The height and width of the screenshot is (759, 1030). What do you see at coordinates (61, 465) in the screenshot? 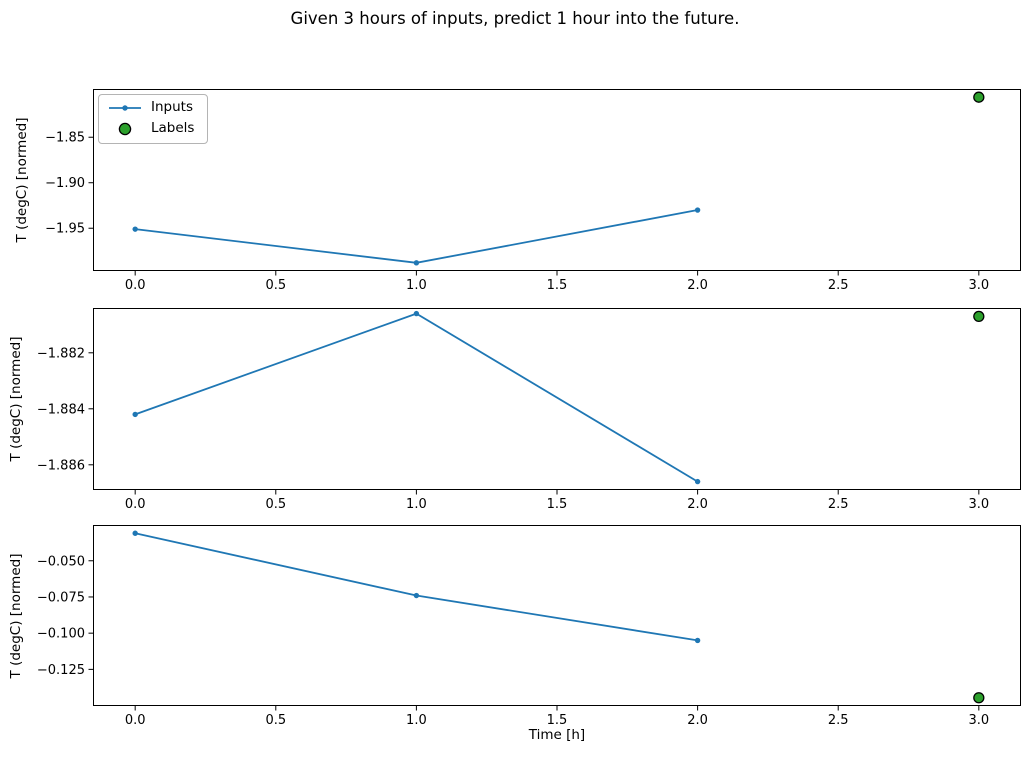
I see `y-tick-label: −1.886` at bounding box center [61, 465].